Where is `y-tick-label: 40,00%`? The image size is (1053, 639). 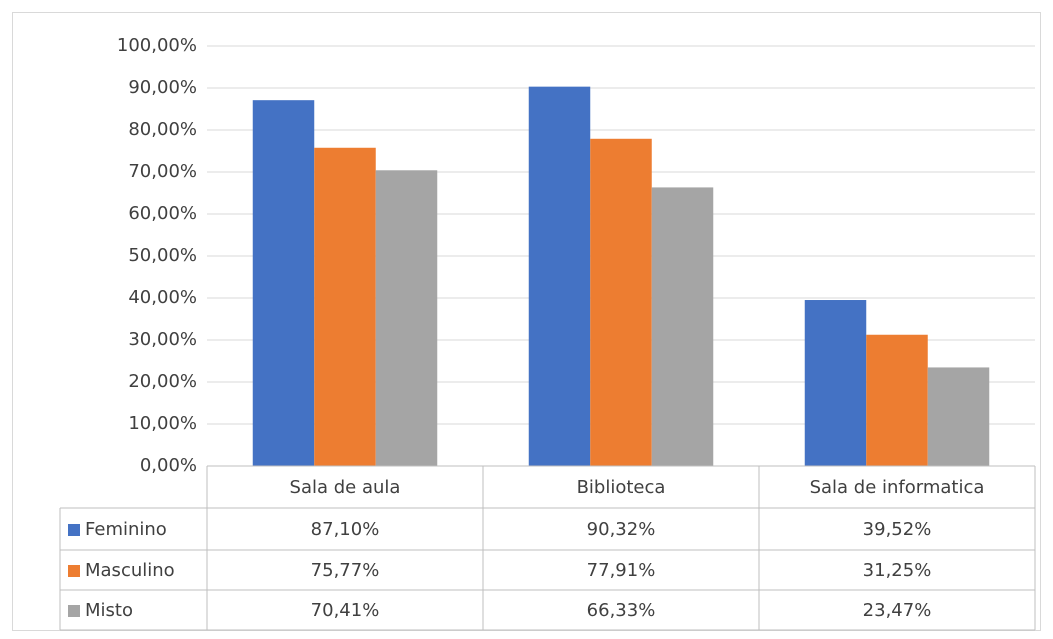
y-tick-label: 40,00% is located at coordinates (162, 297).